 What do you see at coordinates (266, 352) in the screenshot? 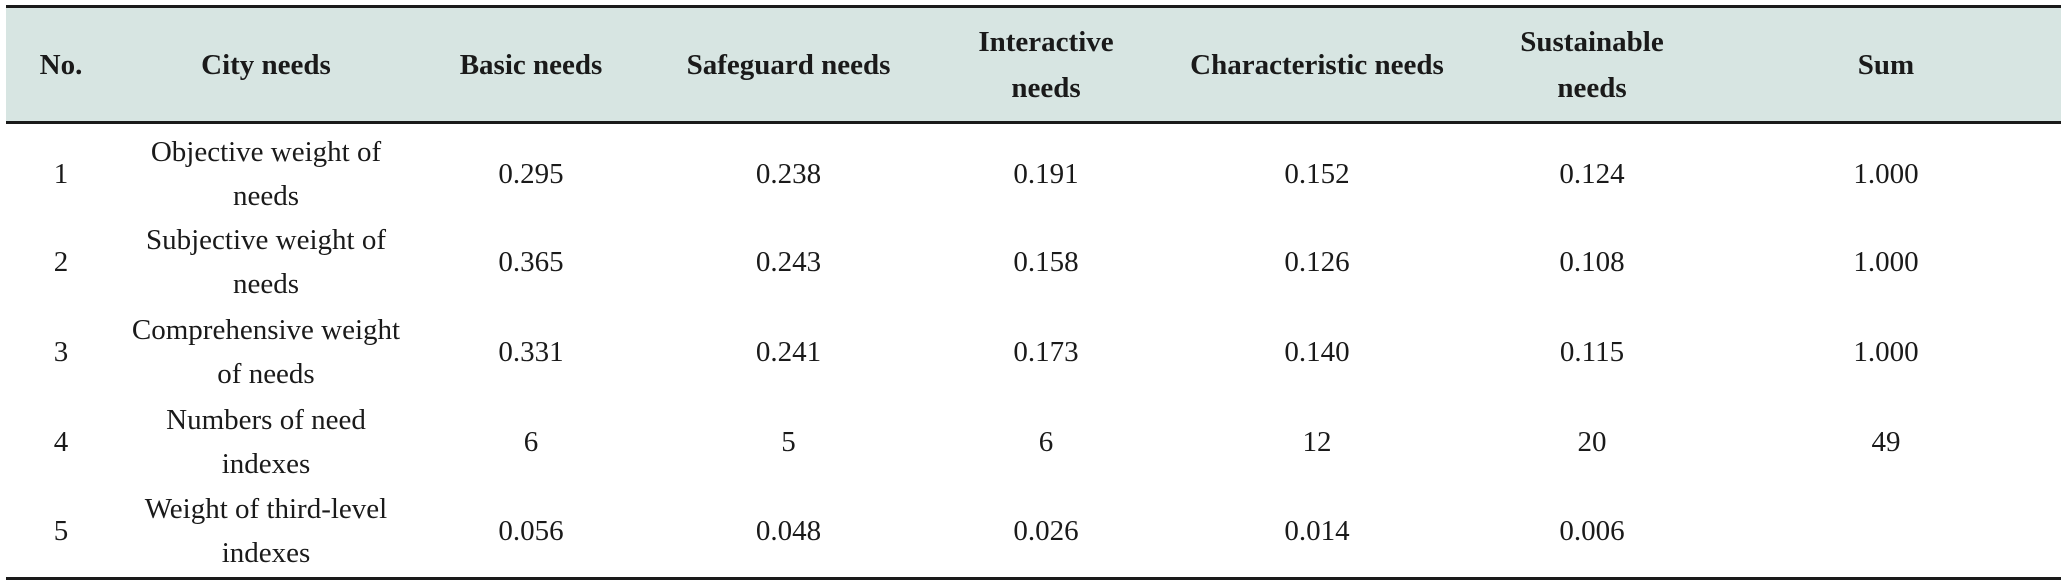
I see `cell-city-needs: Comprehensive weight of needs` at bounding box center [266, 352].